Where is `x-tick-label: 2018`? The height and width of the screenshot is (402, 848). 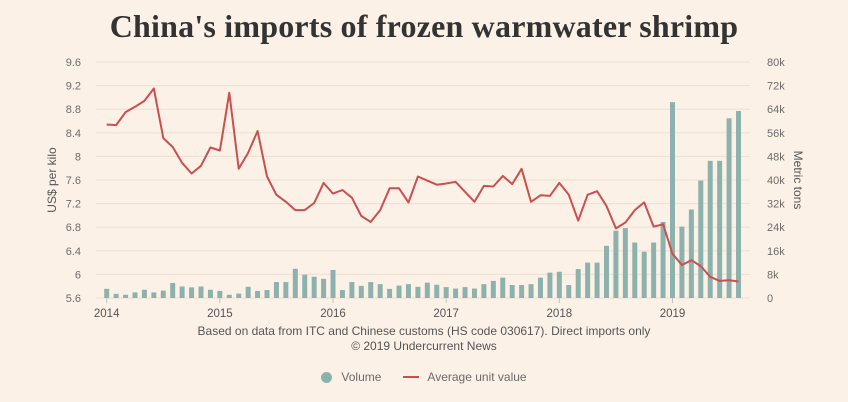 x-tick-label: 2018 is located at coordinates (560, 314).